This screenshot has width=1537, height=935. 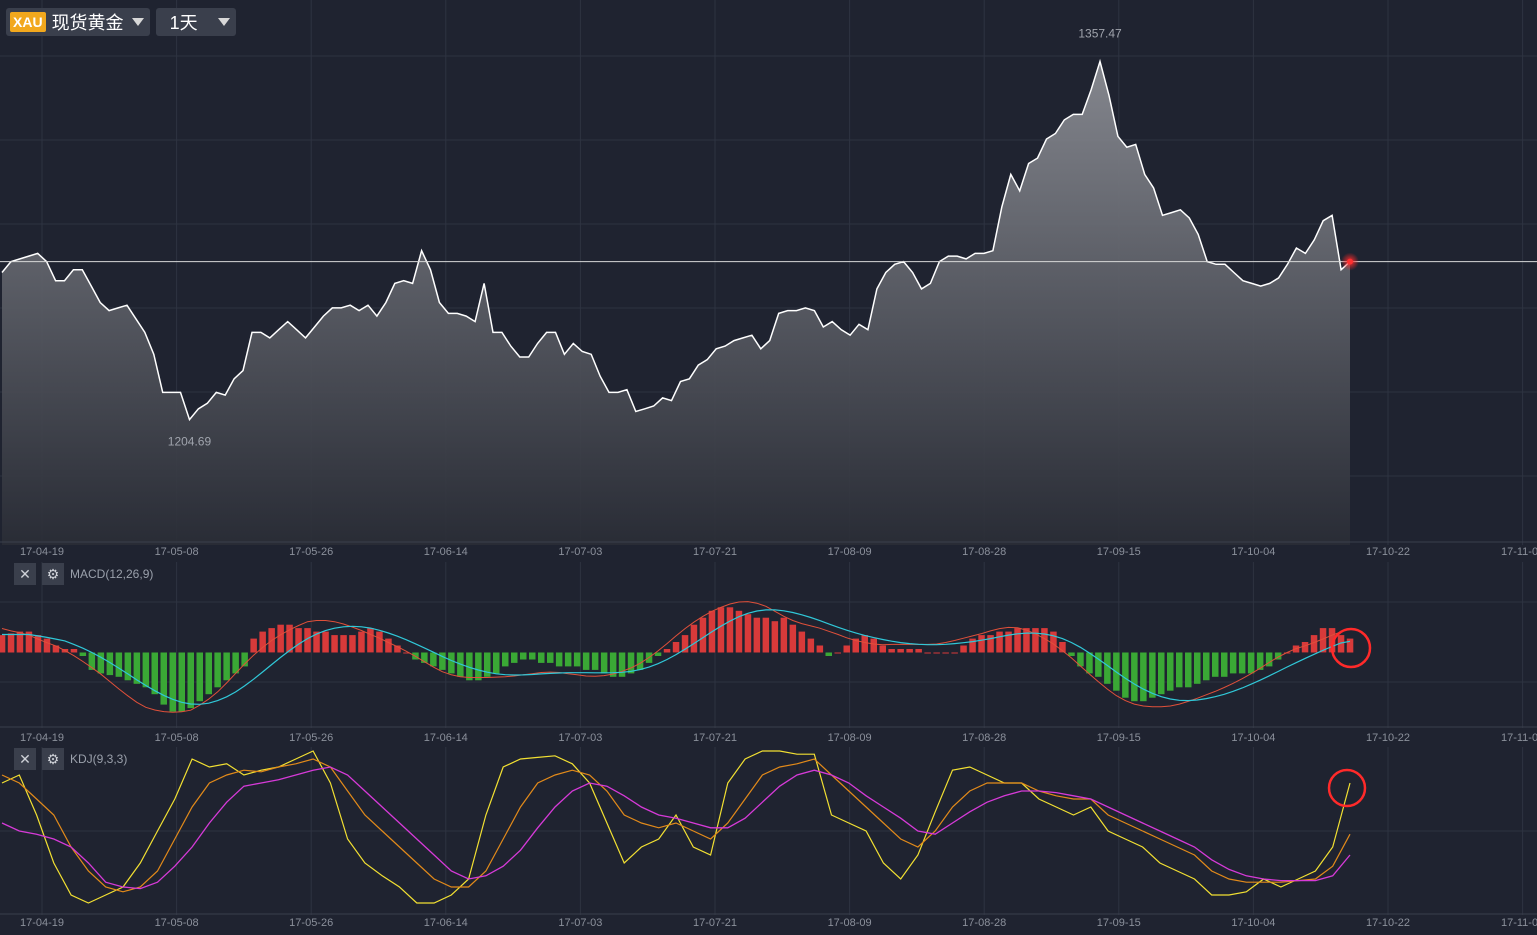 What do you see at coordinates (1253, 738) in the screenshot?
I see `x-tick-label: 17-10-04` at bounding box center [1253, 738].